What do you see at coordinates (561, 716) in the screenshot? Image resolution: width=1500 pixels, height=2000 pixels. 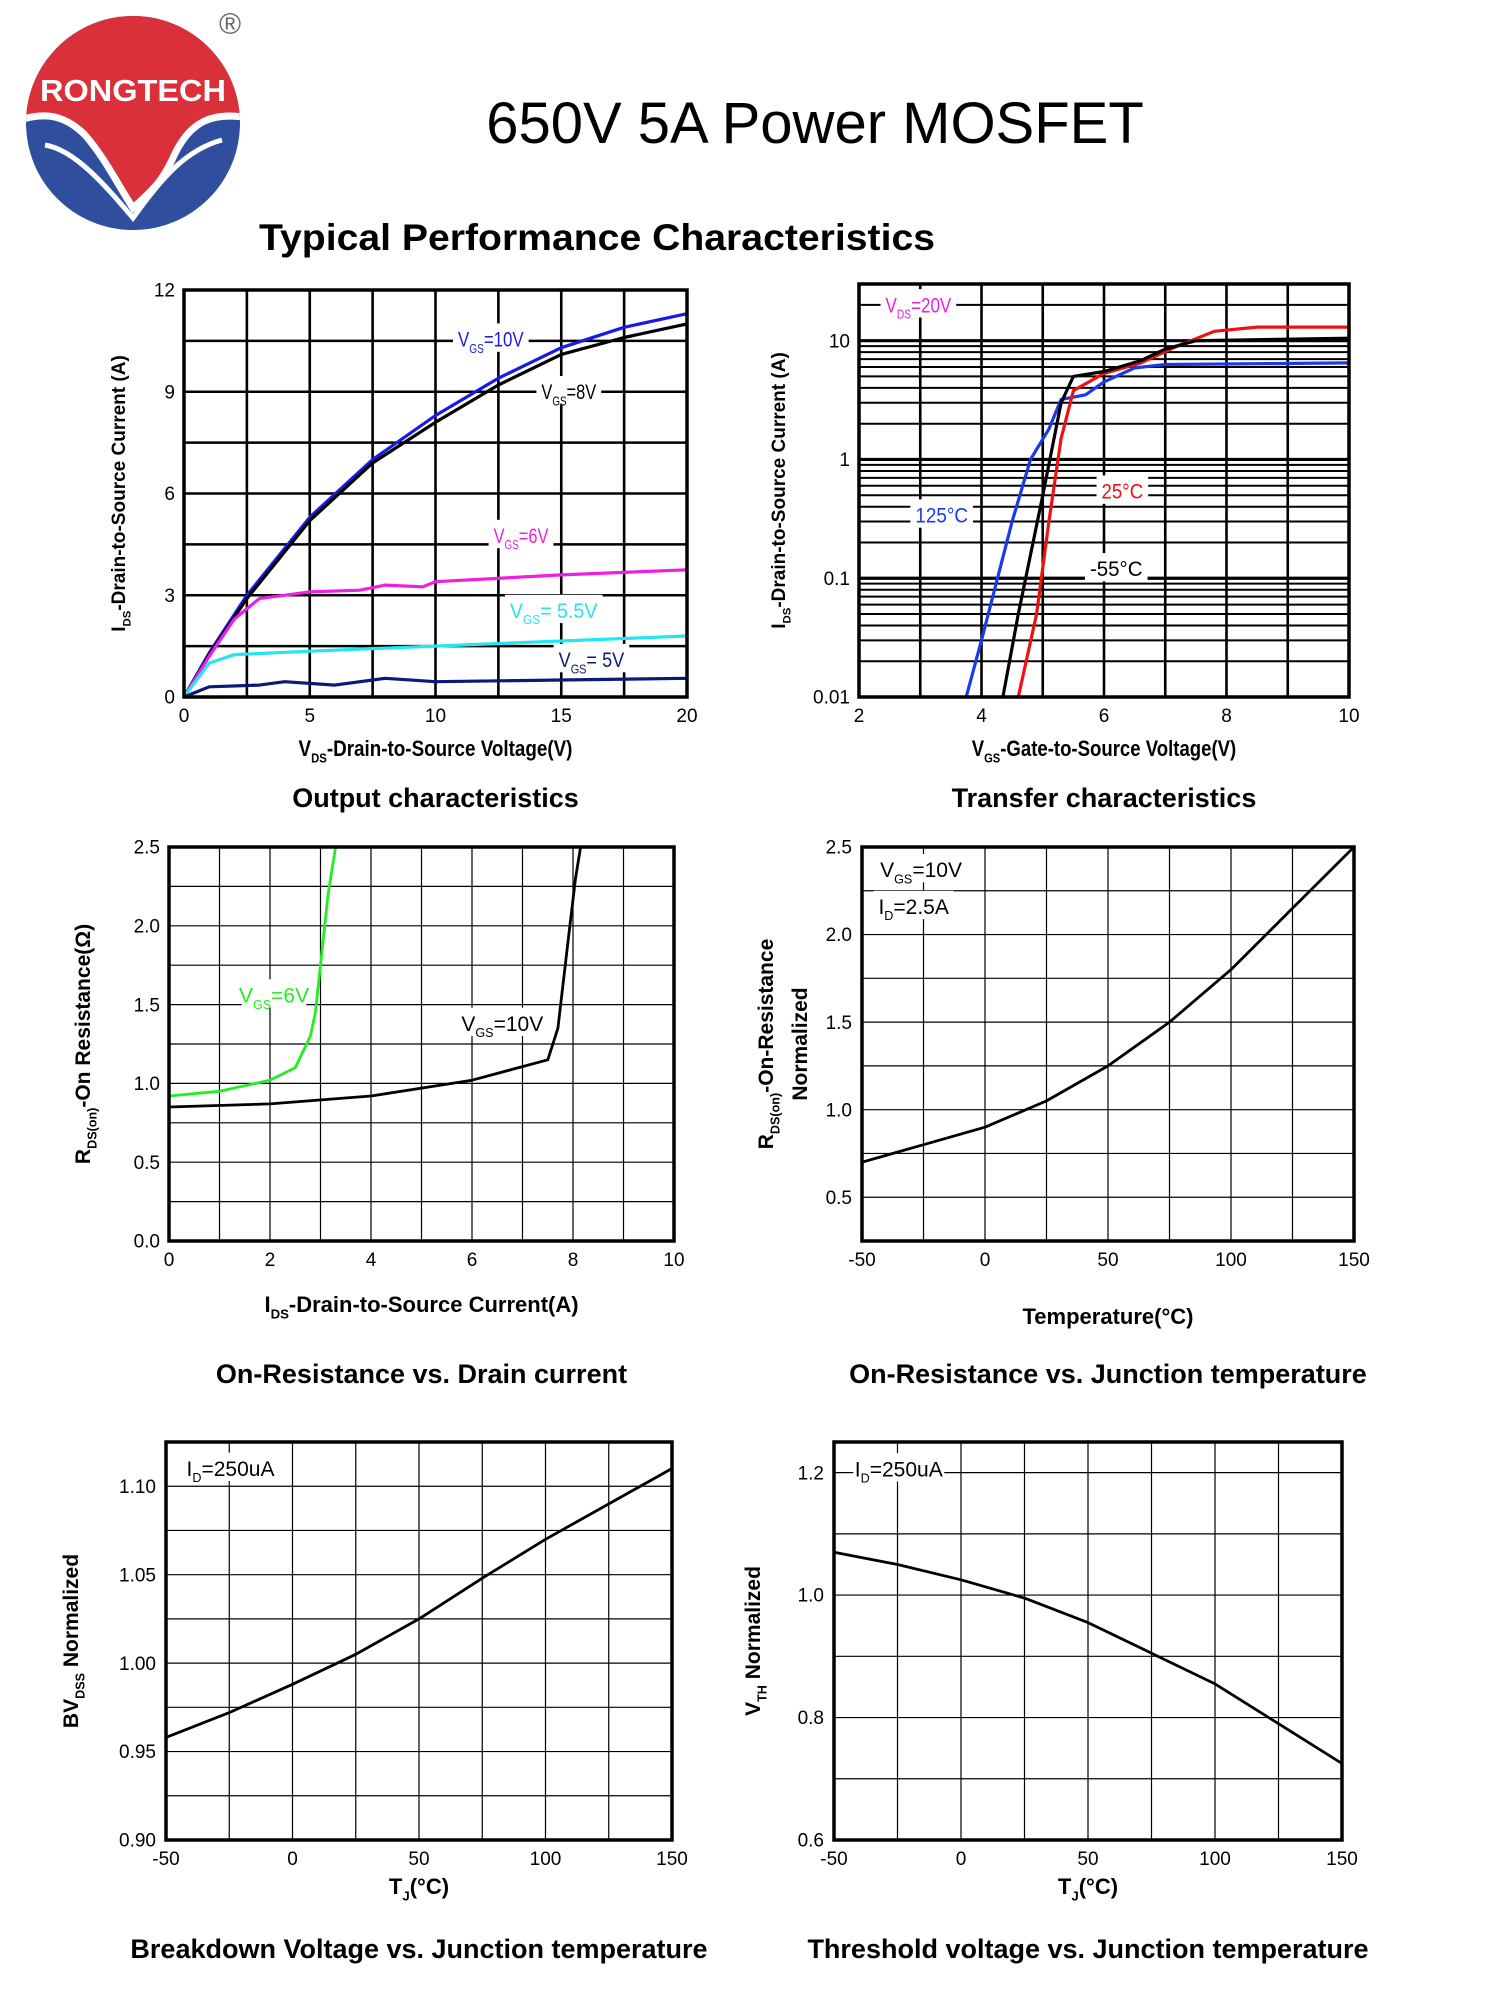 I see `x-tick-label: 15` at bounding box center [561, 716].